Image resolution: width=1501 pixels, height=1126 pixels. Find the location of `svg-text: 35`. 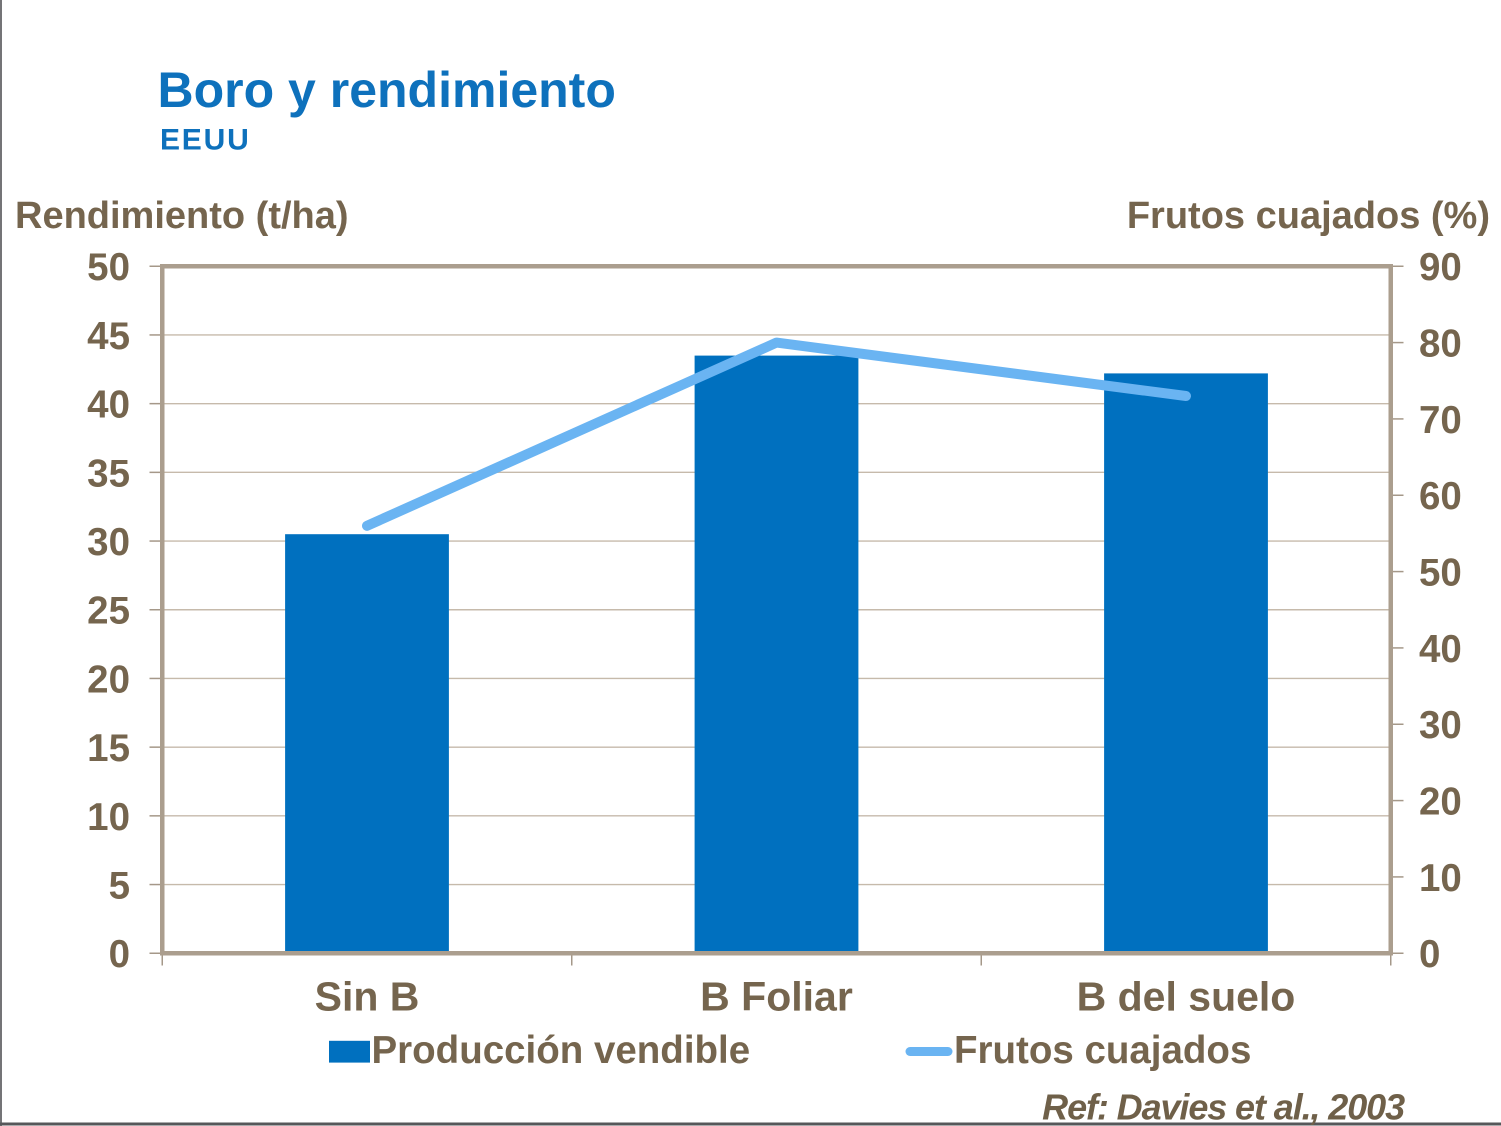

svg-text: 35 is located at coordinates (108, 473).